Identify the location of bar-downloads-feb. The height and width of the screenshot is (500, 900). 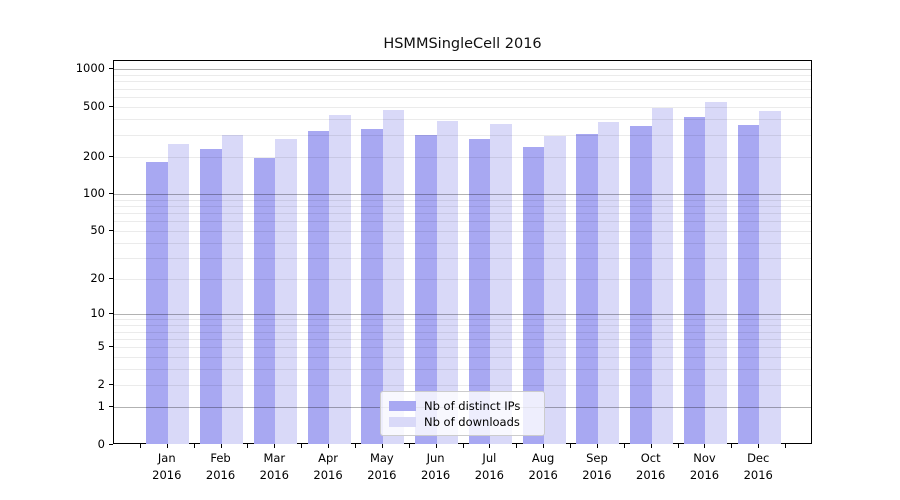
(232, 290).